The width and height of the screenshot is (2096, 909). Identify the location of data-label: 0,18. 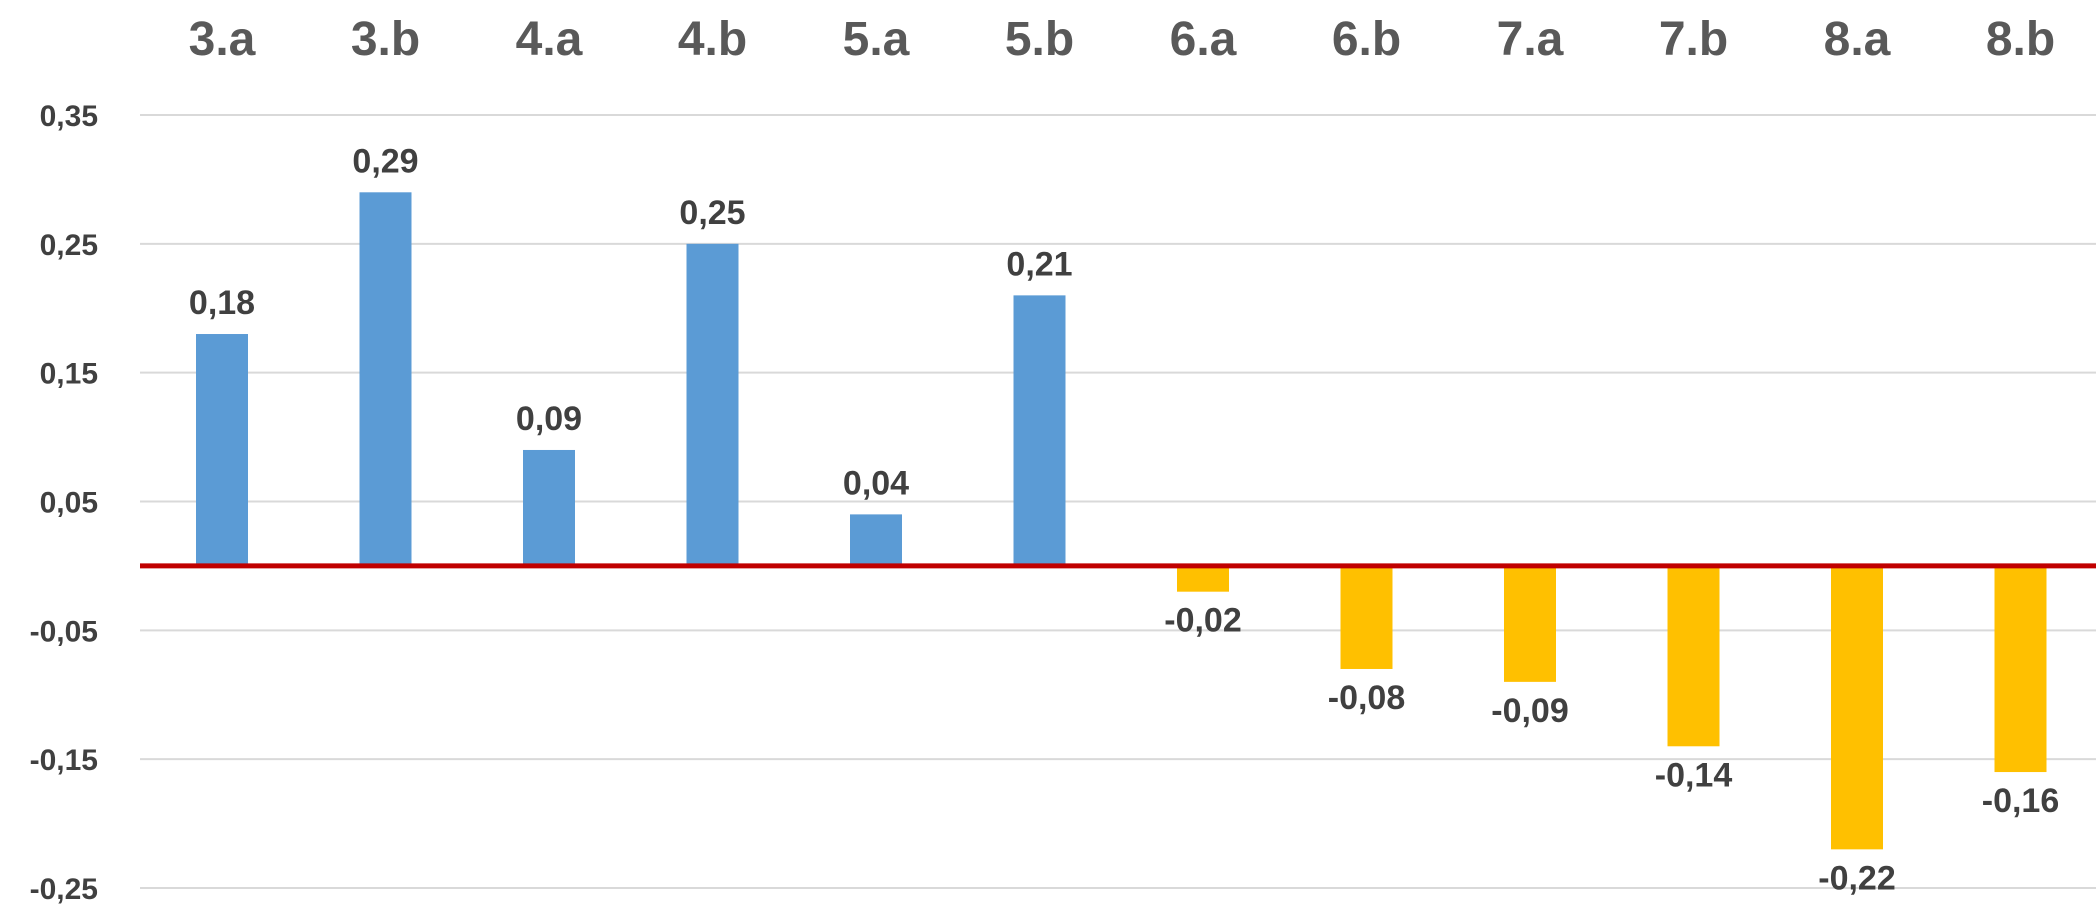
(222, 303).